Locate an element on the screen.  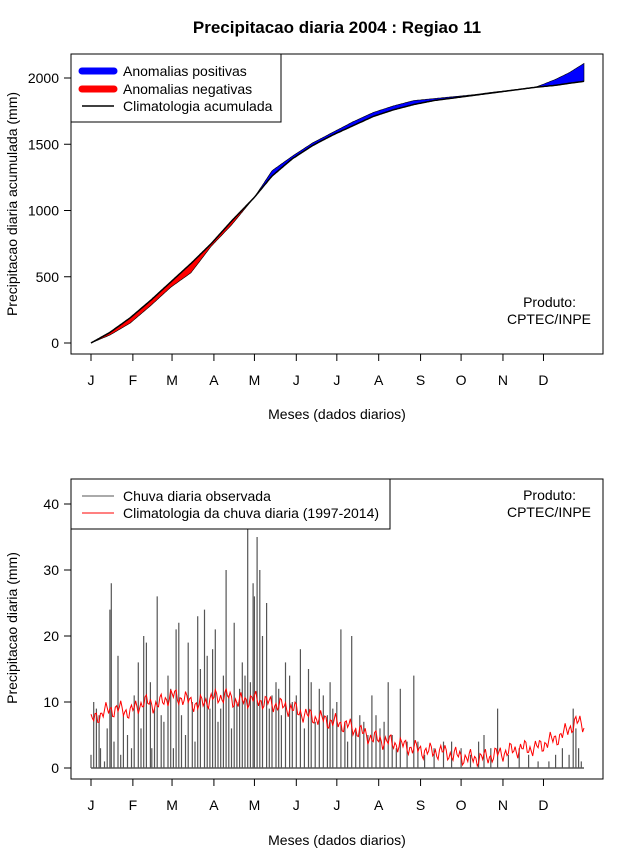
legend-label-negative: Anomalias negativas is located at coordinates (187, 89).